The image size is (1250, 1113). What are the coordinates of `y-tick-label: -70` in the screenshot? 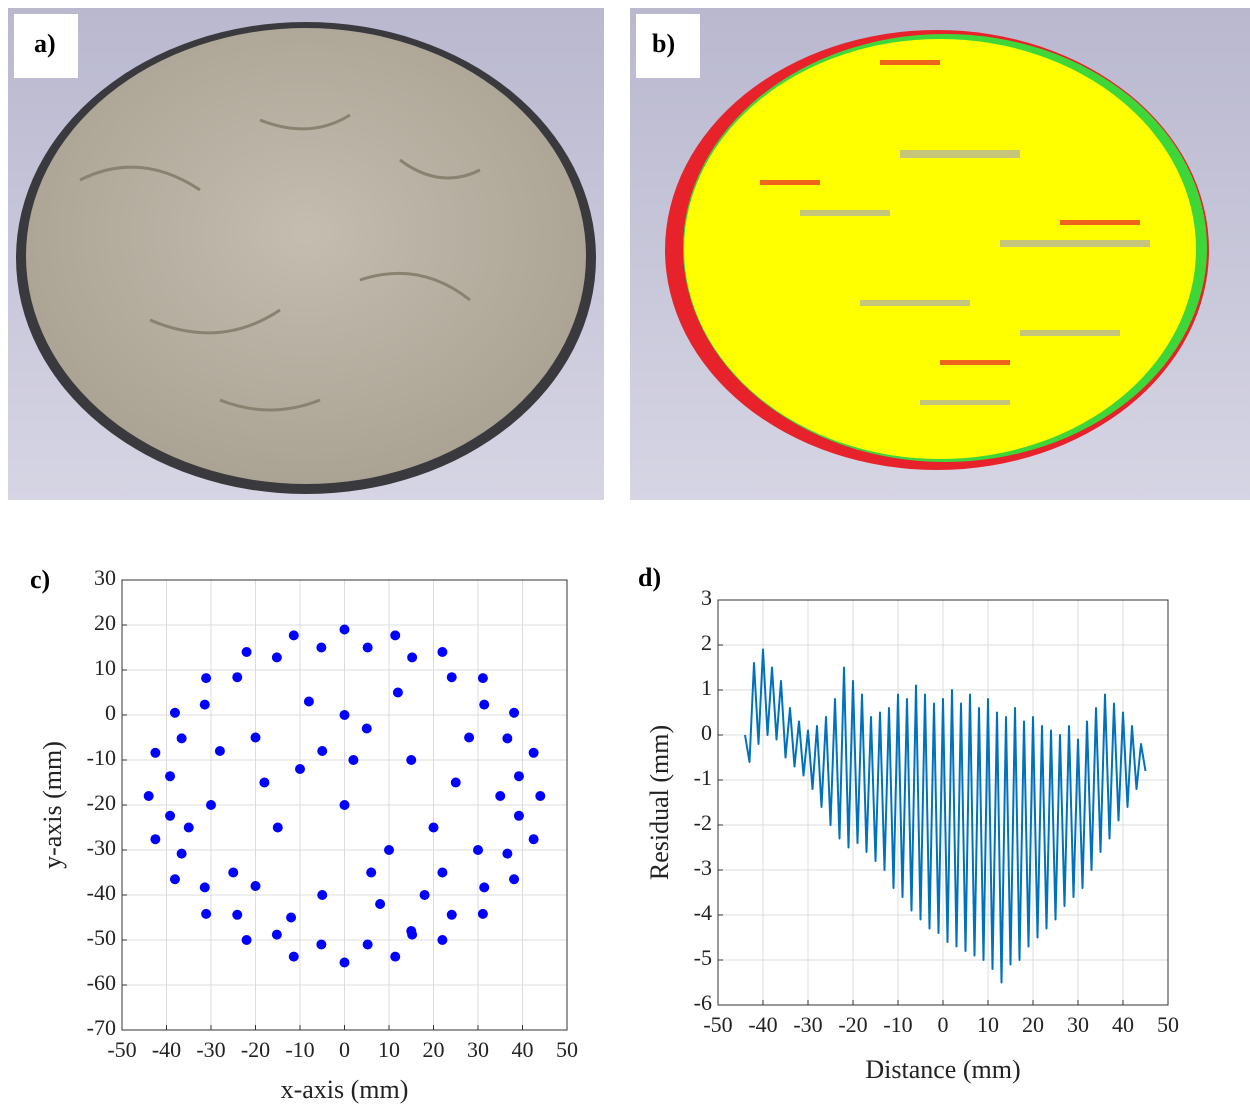 It's located at (101, 1027).